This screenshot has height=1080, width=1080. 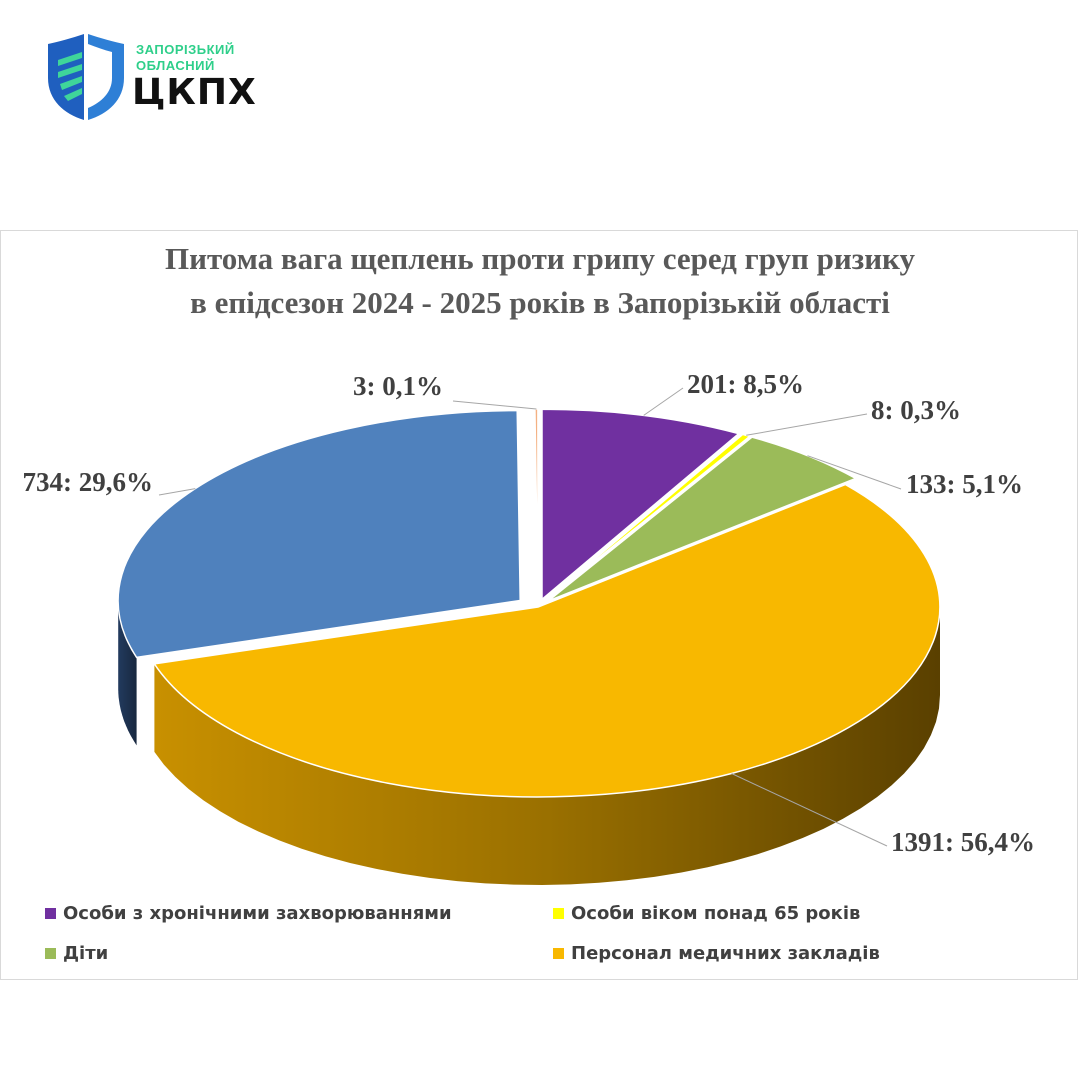 I want to click on legend-label: Особи з хронічними захворюваннями, so click(x=257, y=913).